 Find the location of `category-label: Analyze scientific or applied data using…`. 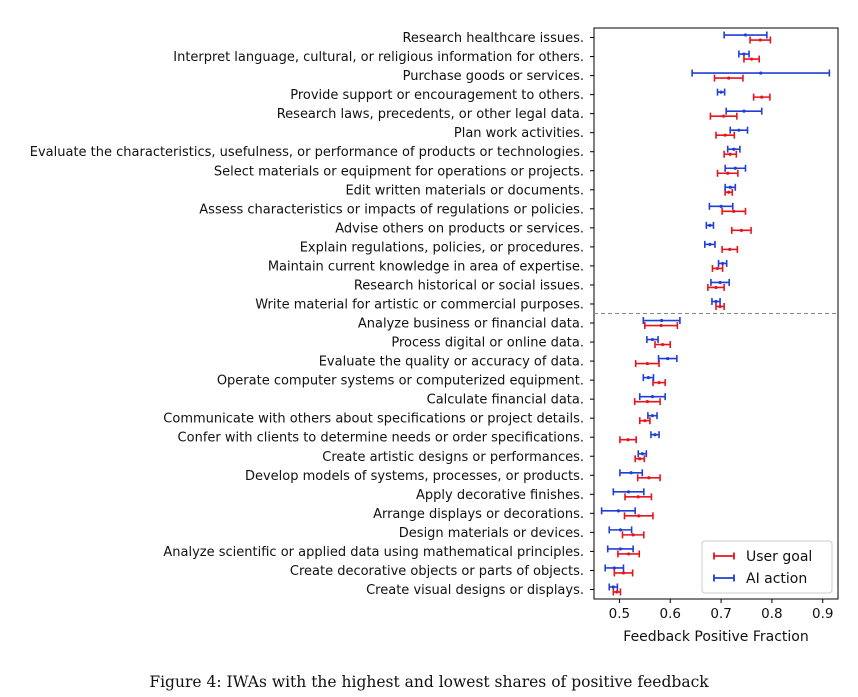

category-label: Analyze scientific or applied data using… is located at coordinates (373, 552).